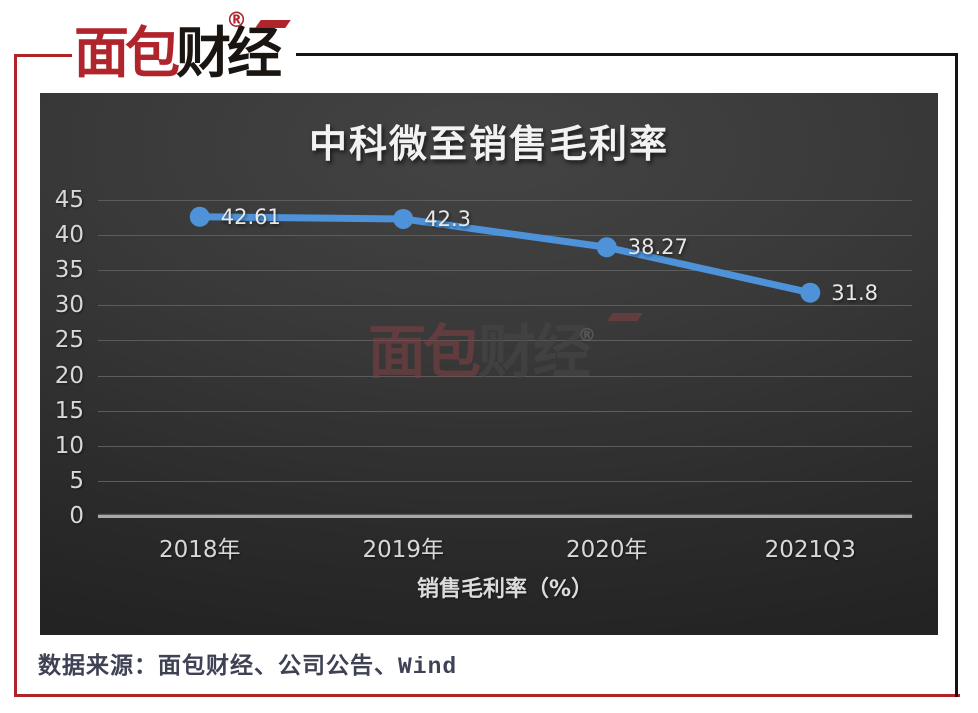 The image size is (978, 713). What do you see at coordinates (76, 516) in the screenshot?
I see `y-axis-tick-label: 0` at bounding box center [76, 516].